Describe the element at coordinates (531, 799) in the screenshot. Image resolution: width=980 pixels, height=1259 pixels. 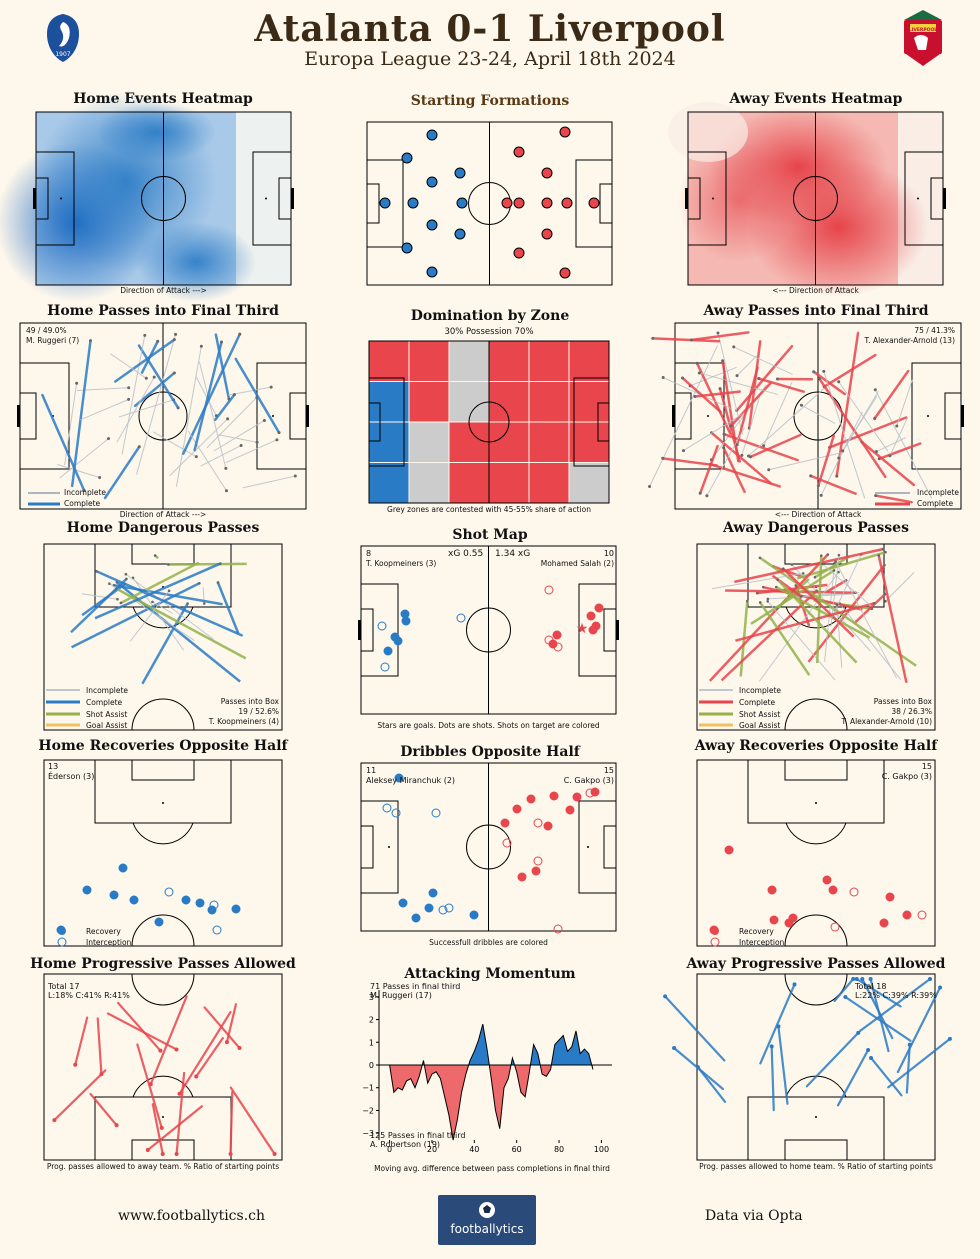
I see `away-dribble` at that location.